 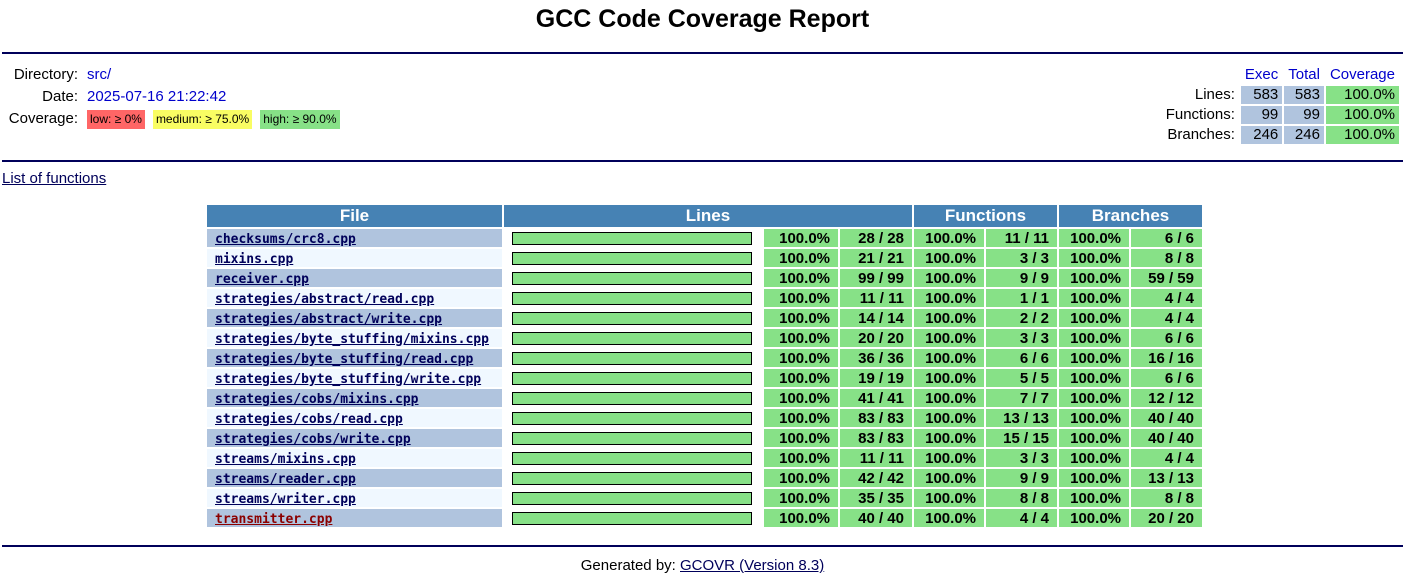 I want to click on header-branches: Branches, so click(x=1130, y=217).